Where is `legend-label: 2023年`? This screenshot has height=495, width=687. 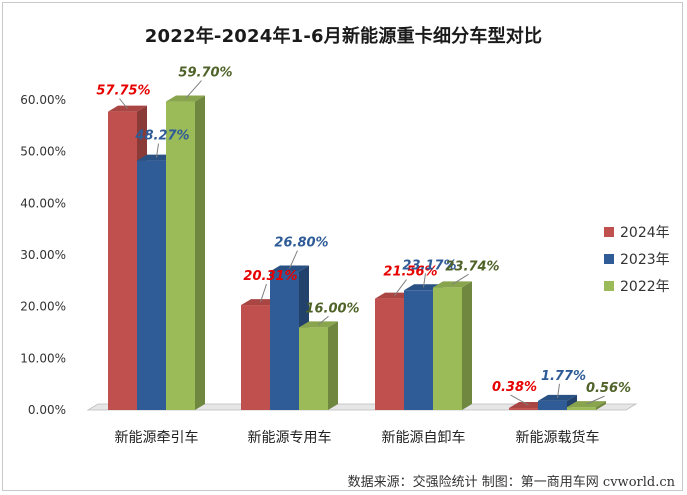 legend-label: 2023年 is located at coordinates (645, 260).